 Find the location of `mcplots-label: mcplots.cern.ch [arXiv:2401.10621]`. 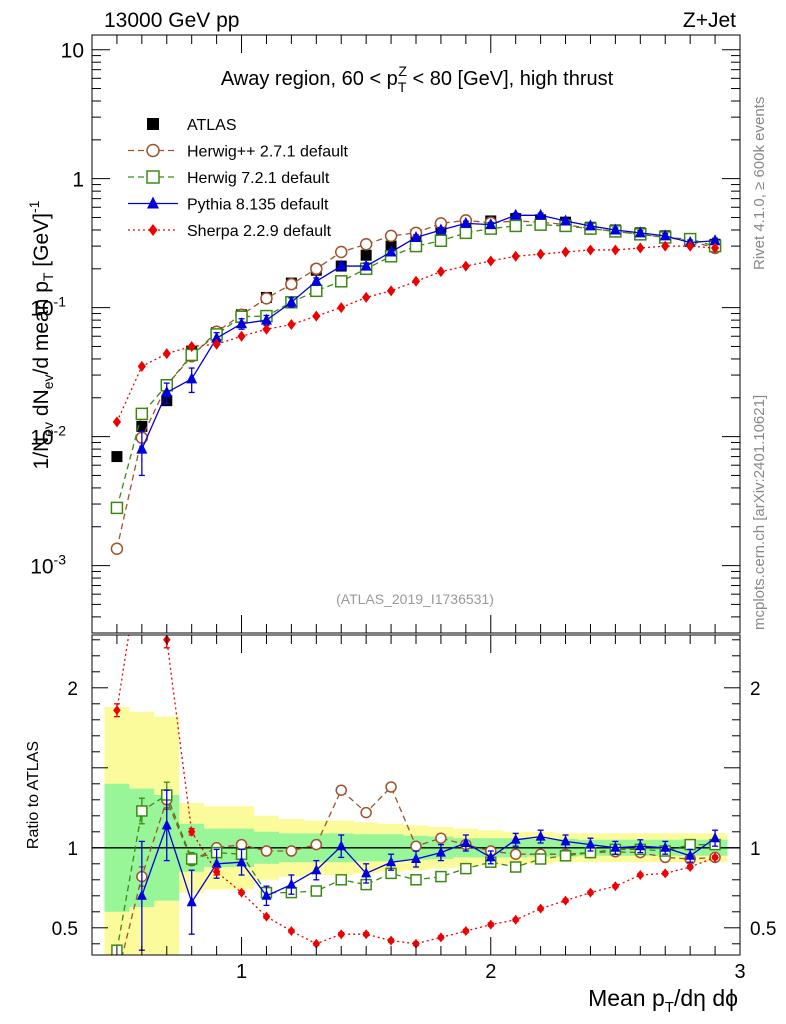

mcplots-label: mcplots.cern.ch [arXiv:2401.10621] is located at coordinates (759, 512).